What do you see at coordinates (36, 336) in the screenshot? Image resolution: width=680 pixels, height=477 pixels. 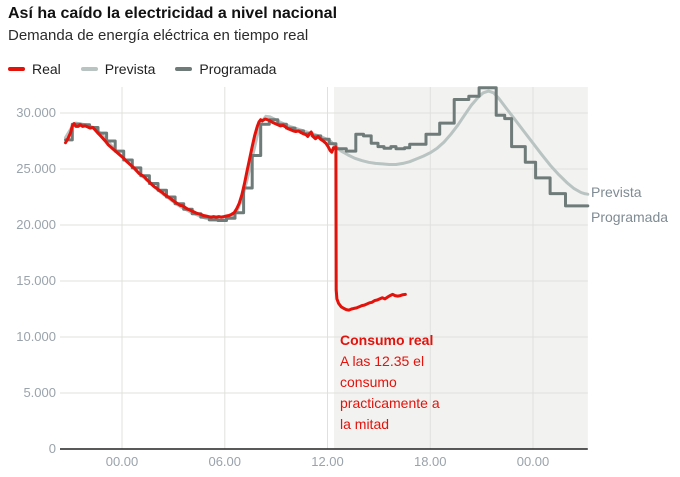 I see `y-tick-label: 10.000` at bounding box center [36, 336].